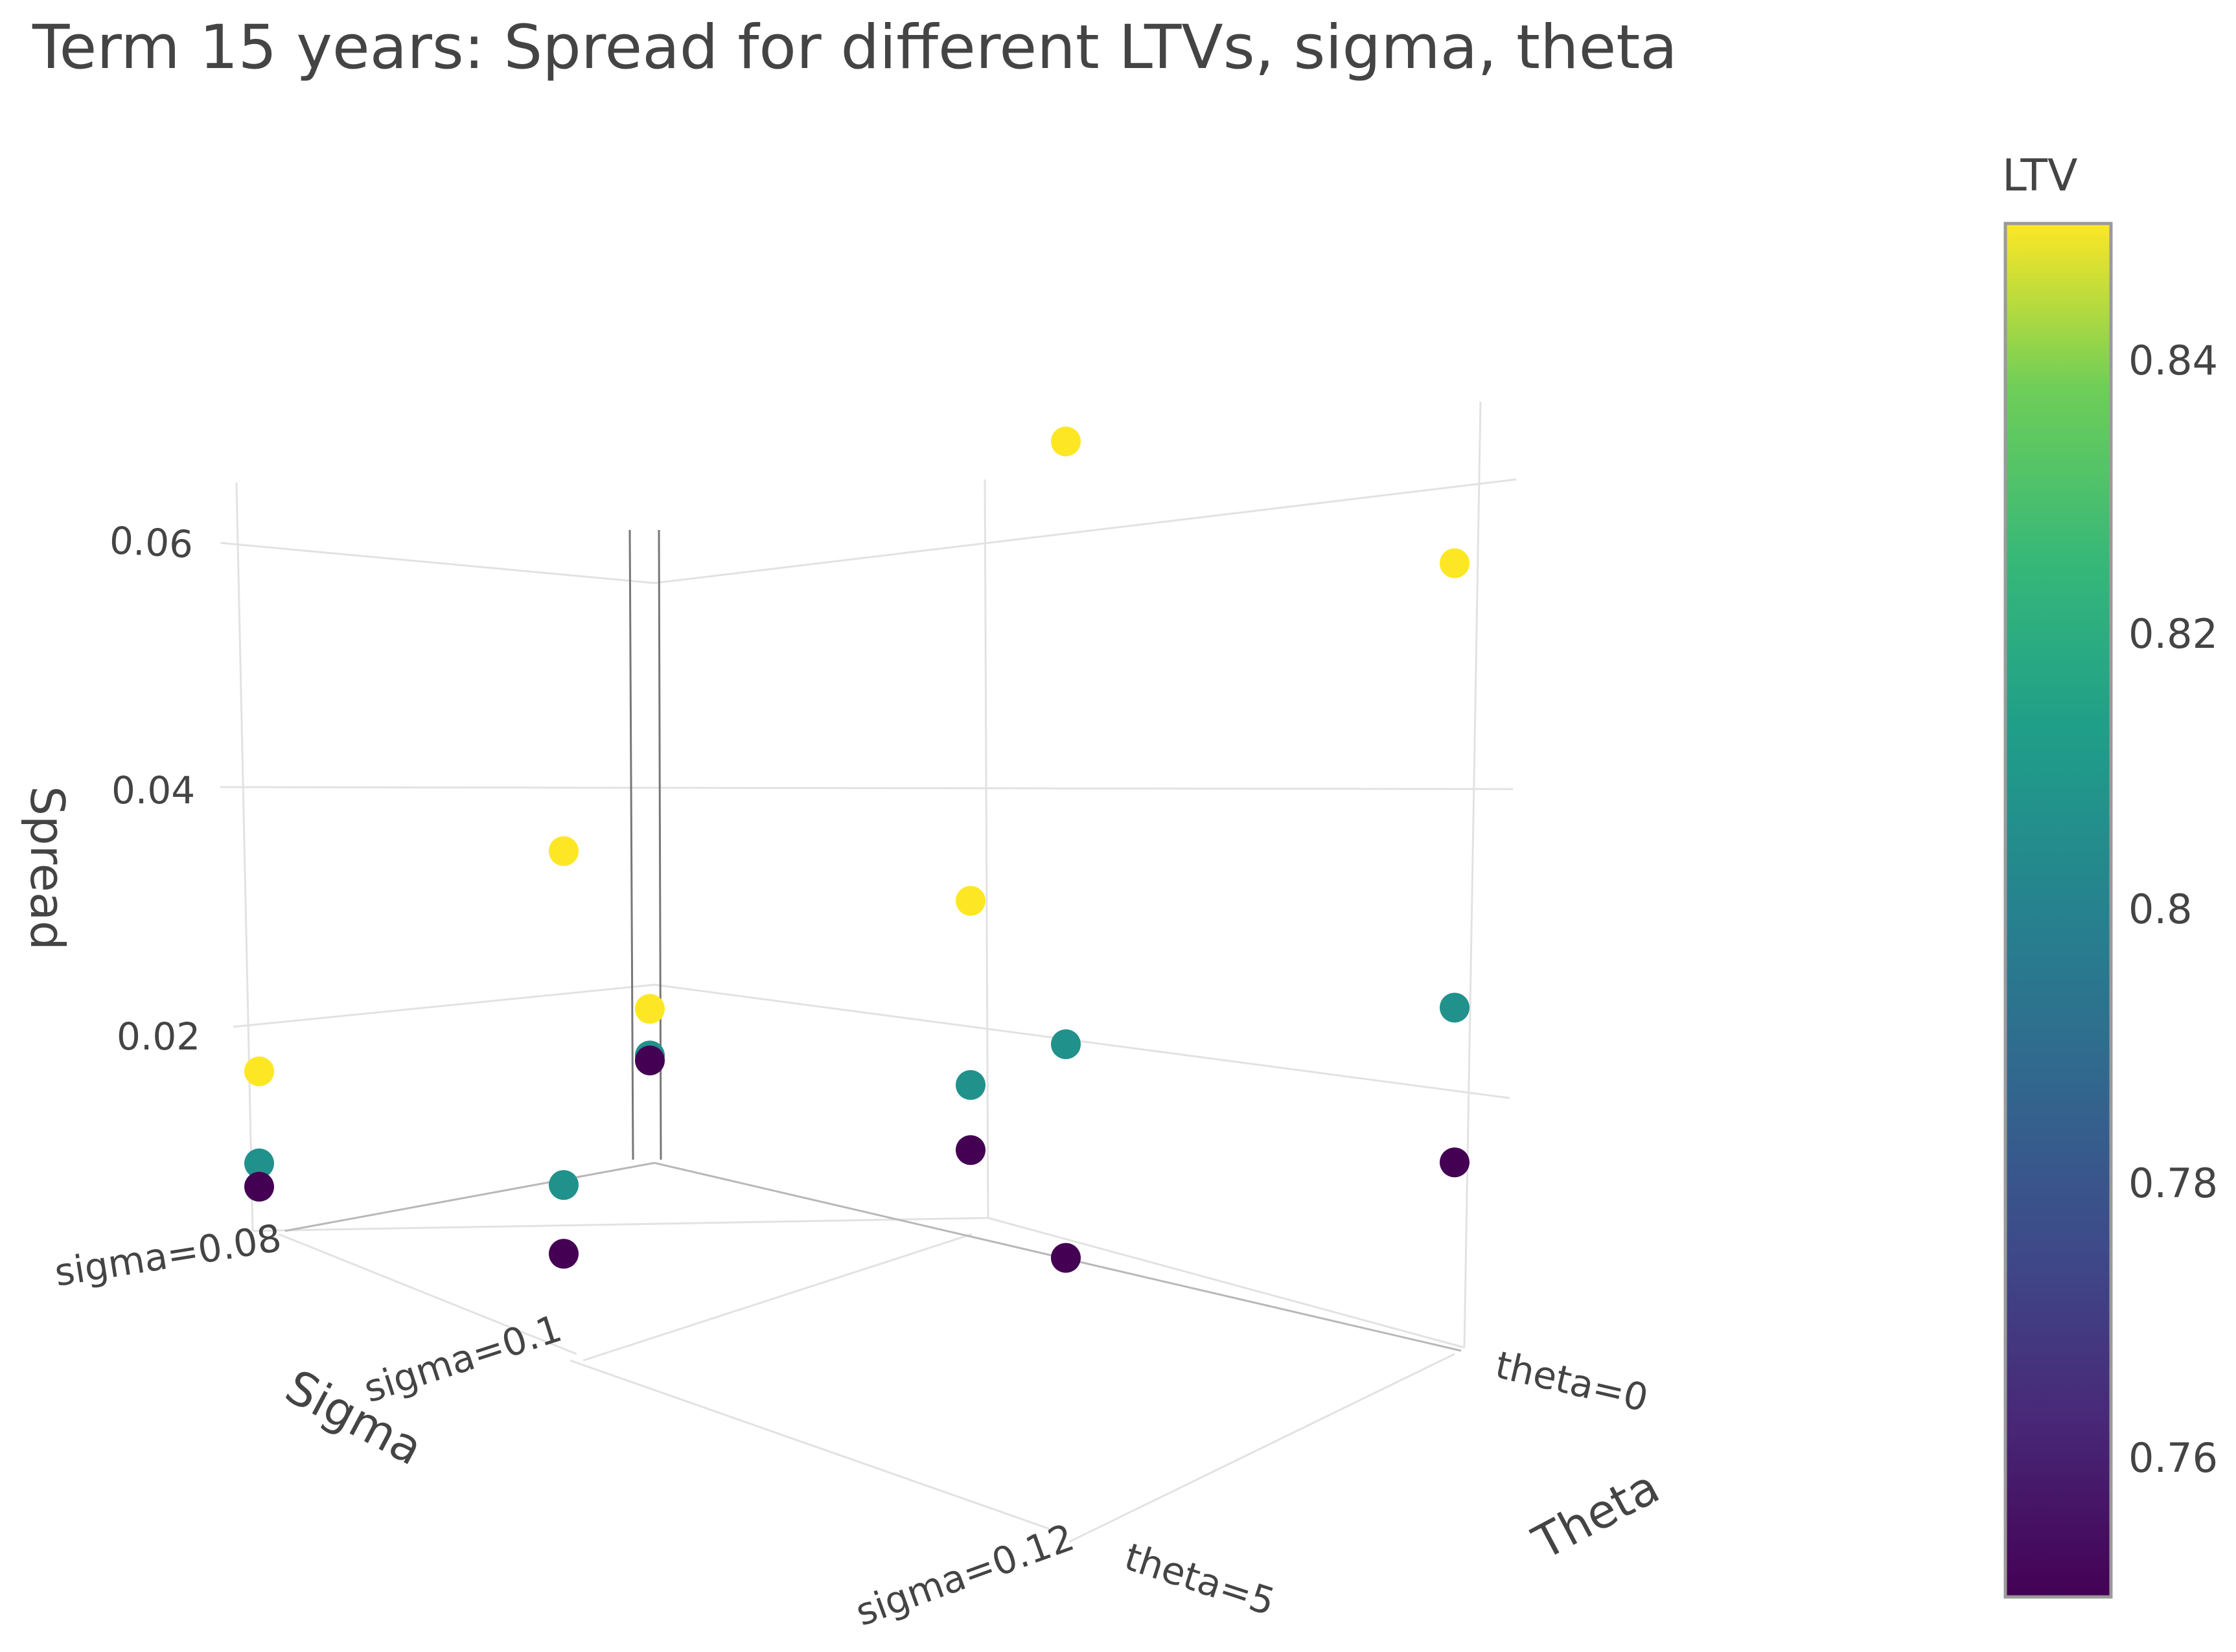  I want to click on data-point-sigma-0.08-theta-0-ltv-0.75, so click(650, 1060).